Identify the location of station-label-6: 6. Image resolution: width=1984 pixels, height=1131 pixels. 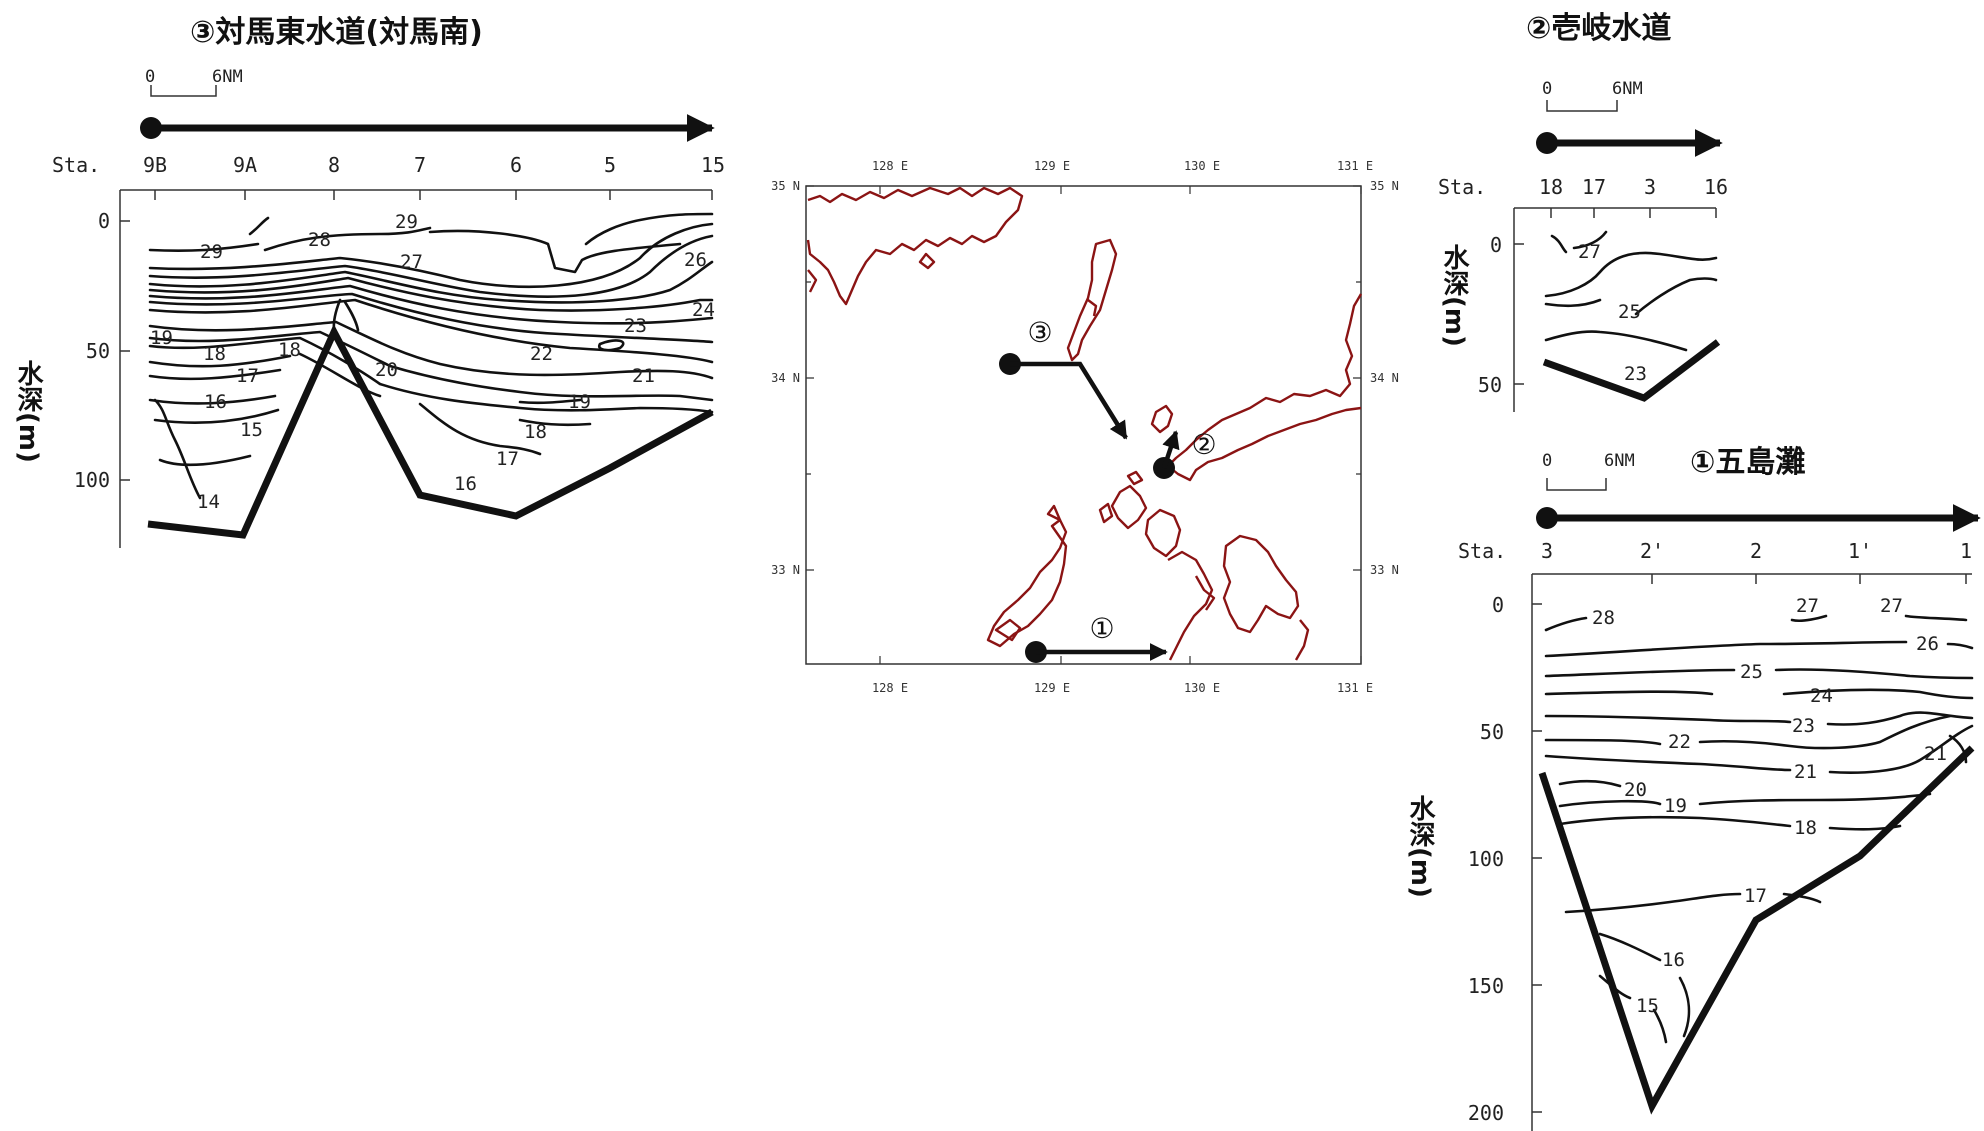
(516, 165).